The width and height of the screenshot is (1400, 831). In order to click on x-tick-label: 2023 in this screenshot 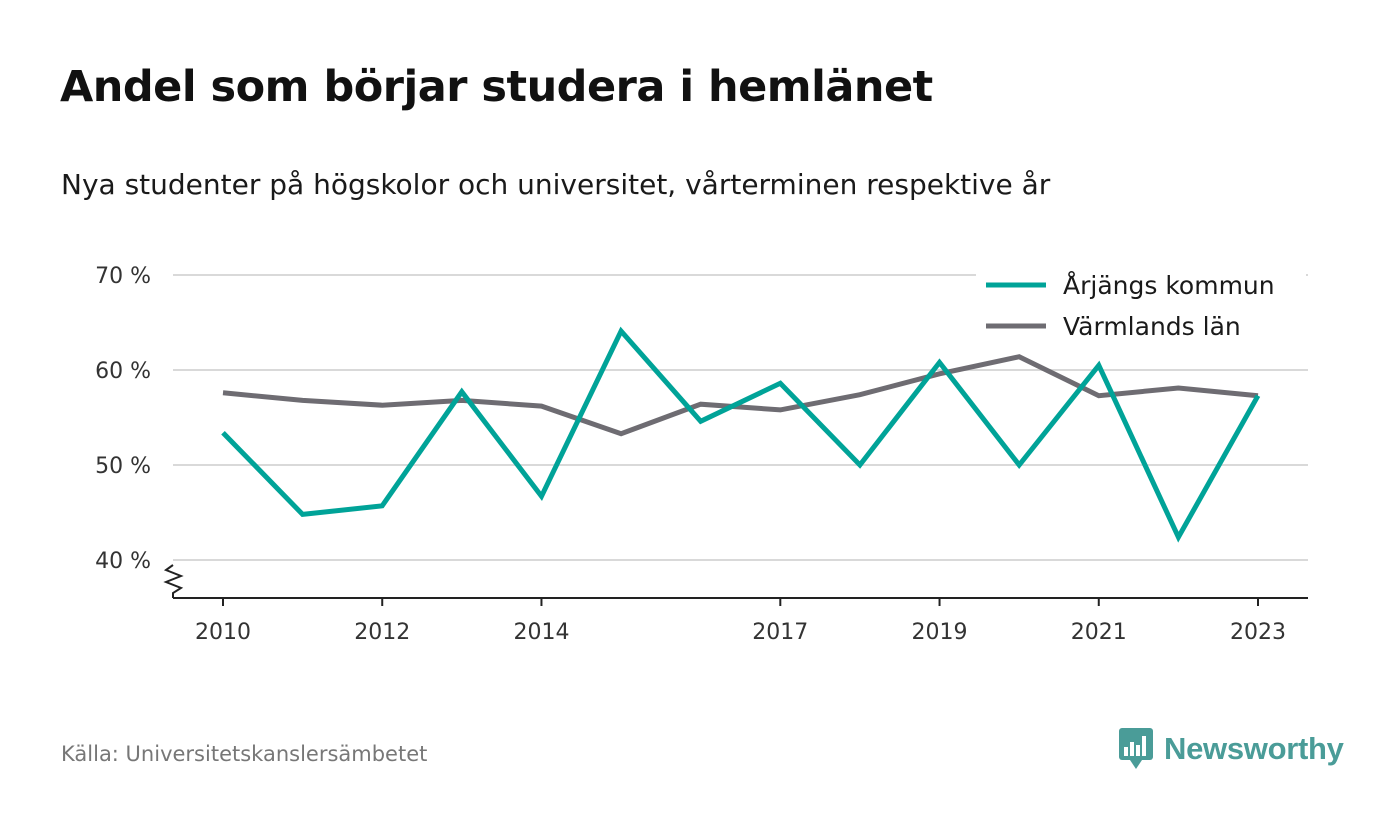, I will do `click(1258, 632)`.